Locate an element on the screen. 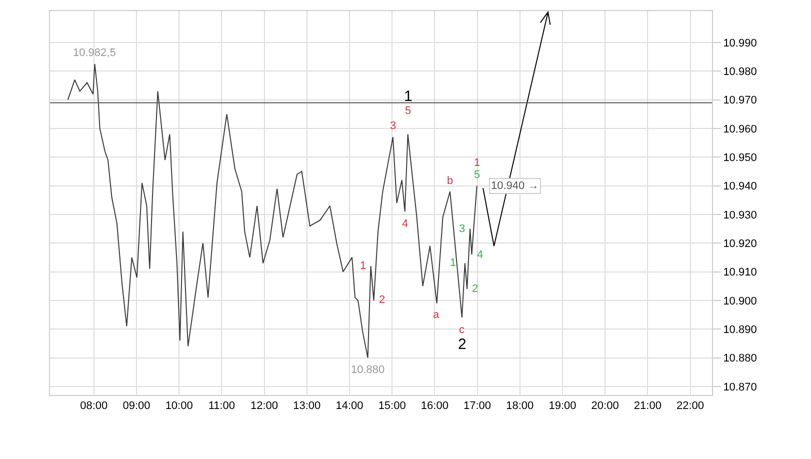  y-tick-label: 10.990 is located at coordinates (740, 43).